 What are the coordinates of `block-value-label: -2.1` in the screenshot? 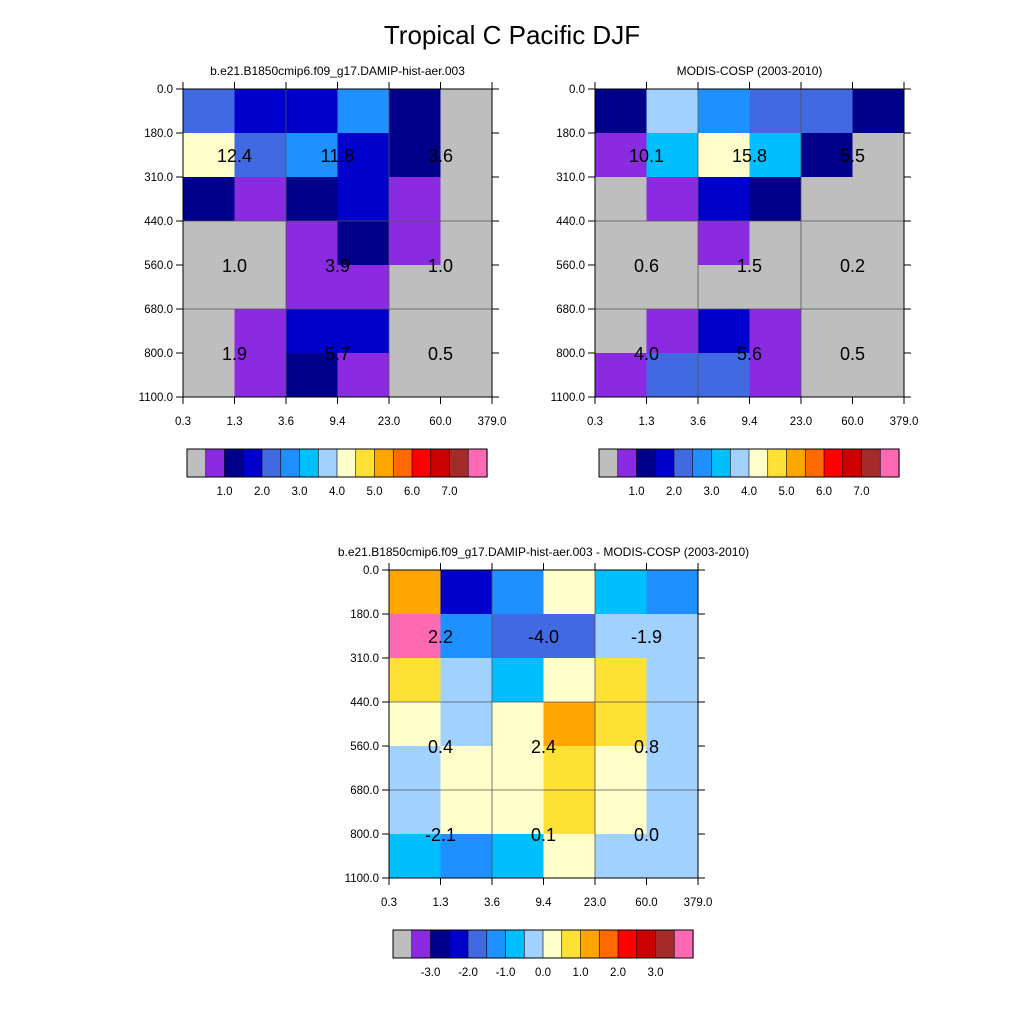 It's located at (440, 835).